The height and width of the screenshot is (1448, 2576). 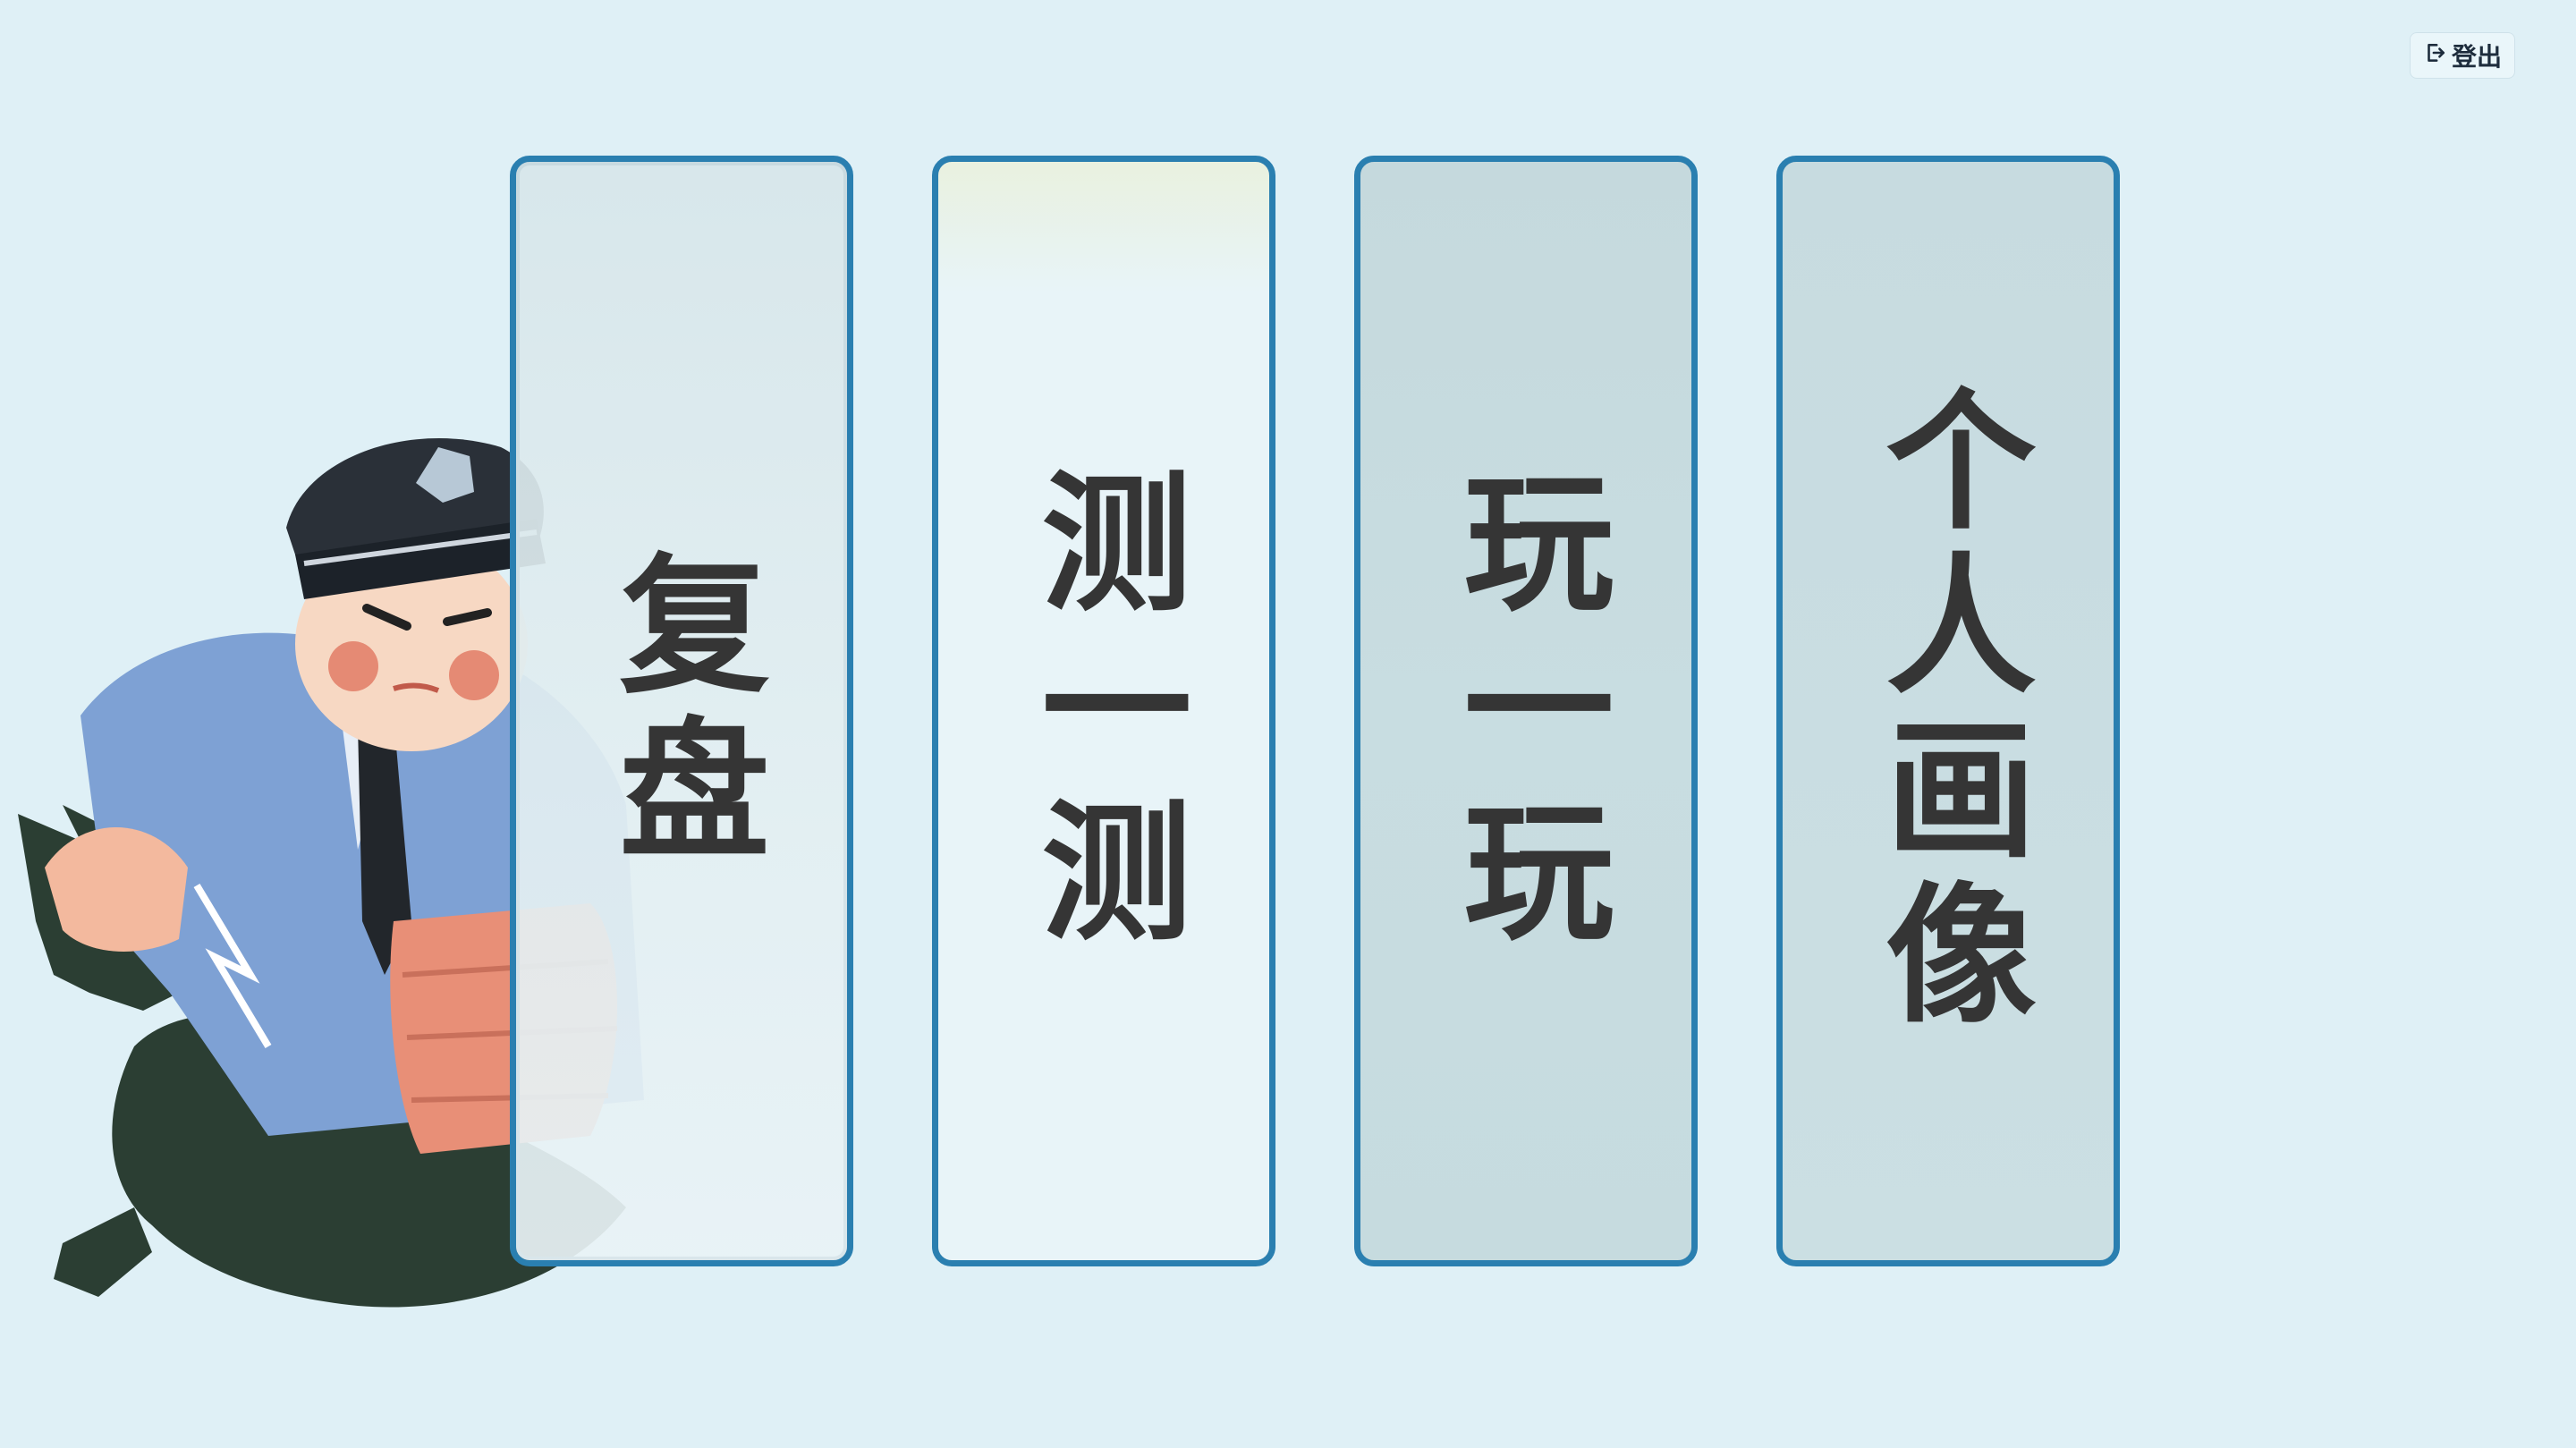 I want to click on logout-button: 登出, so click(x=2462, y=55).